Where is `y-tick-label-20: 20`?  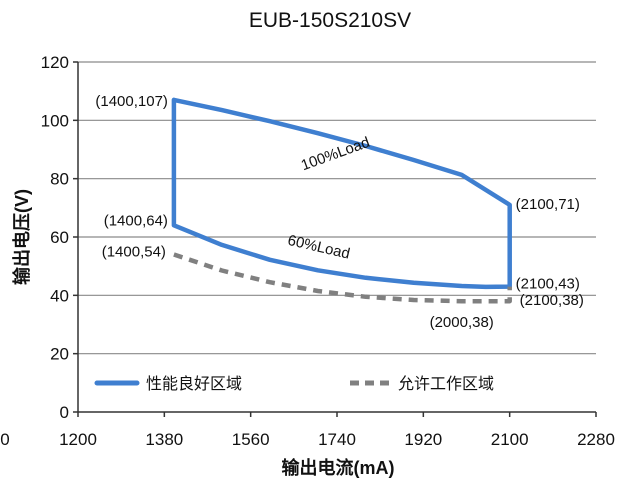
y-tick-label-20: 20 is located at coordinates (59, 354).